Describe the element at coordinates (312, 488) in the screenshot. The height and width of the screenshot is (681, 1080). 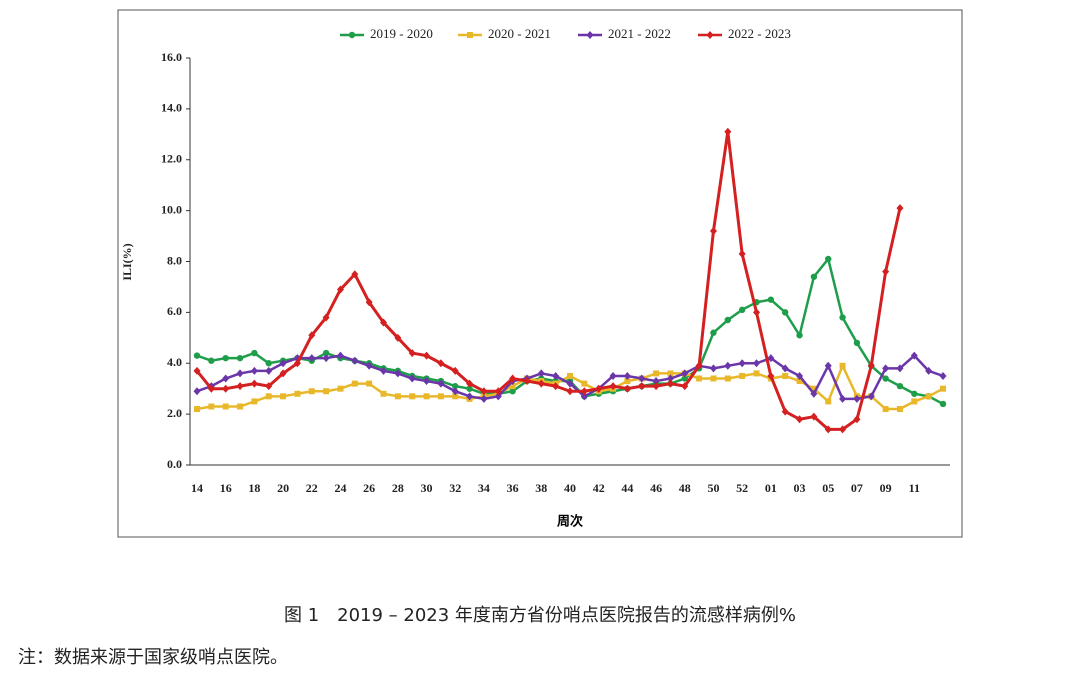
I see `x-tick-label: 22` at that location.